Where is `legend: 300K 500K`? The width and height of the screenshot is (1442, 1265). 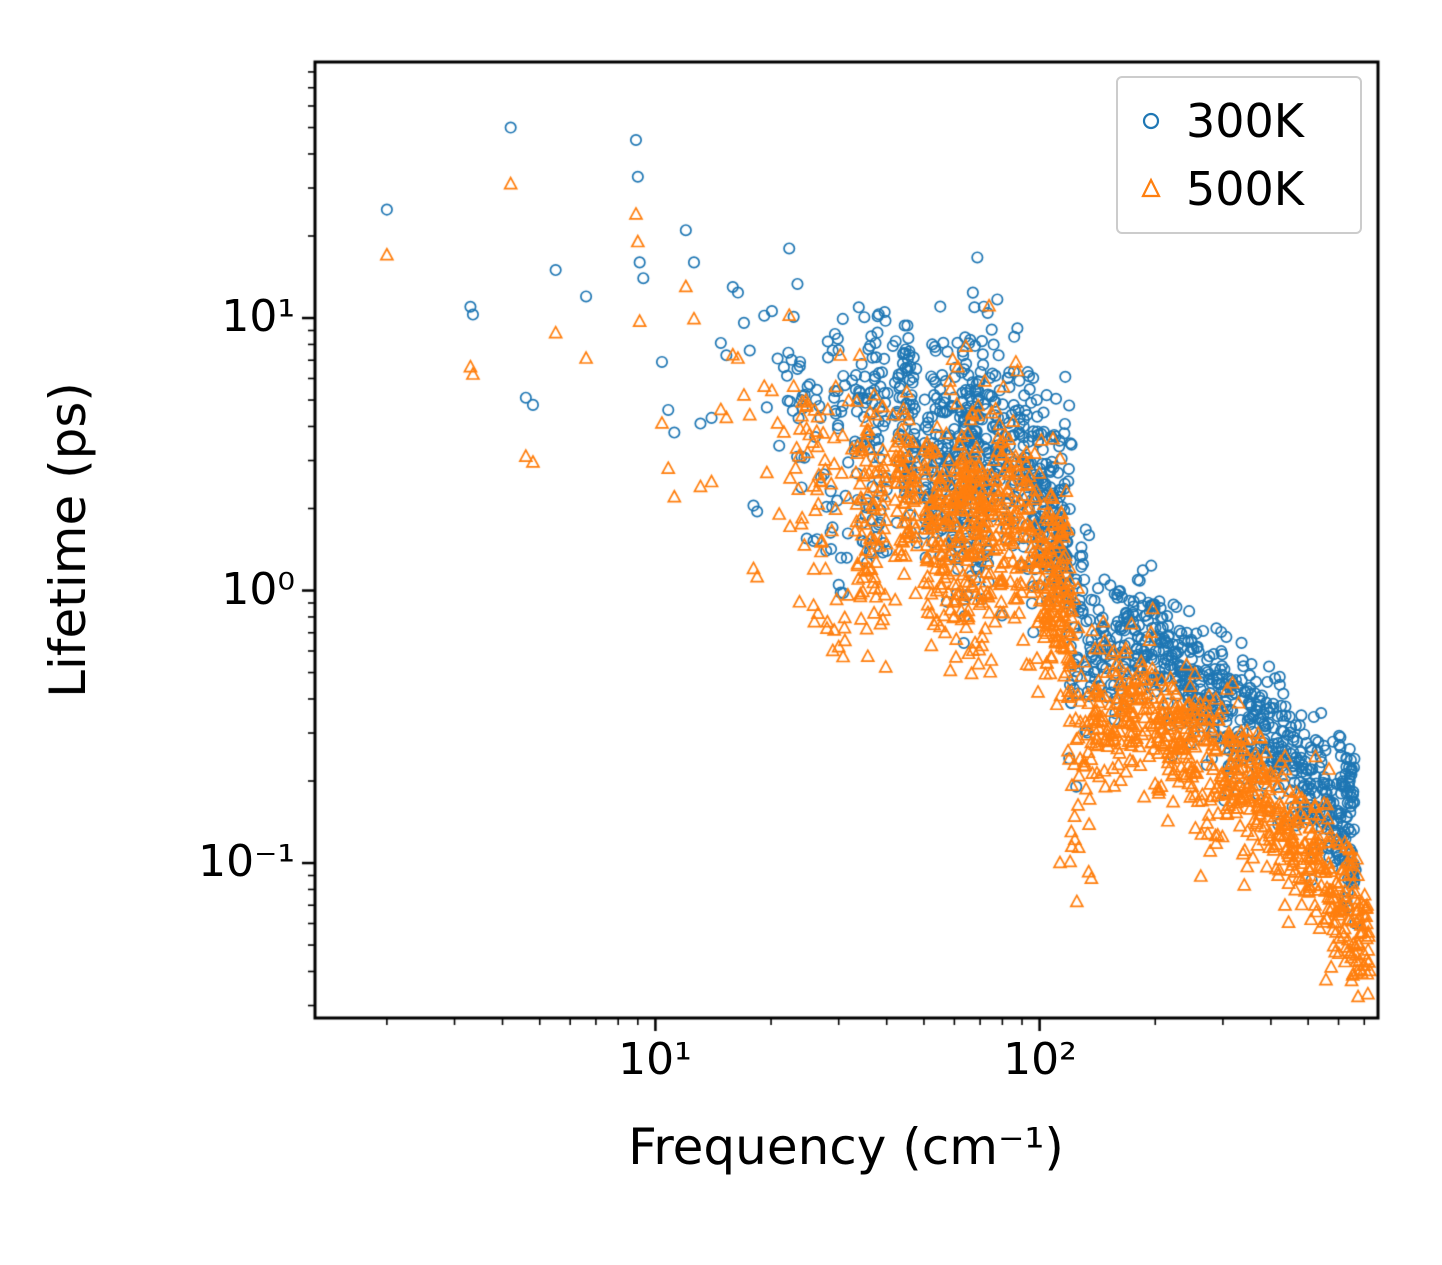 legend: 300K 500K is located at coordinates (1239, 155).